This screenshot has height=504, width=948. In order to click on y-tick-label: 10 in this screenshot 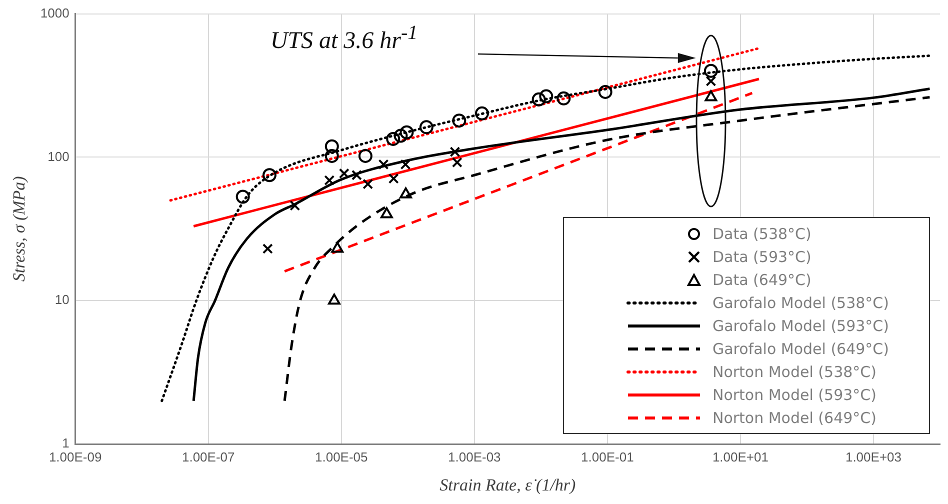, I will do `click(62, 300)`.